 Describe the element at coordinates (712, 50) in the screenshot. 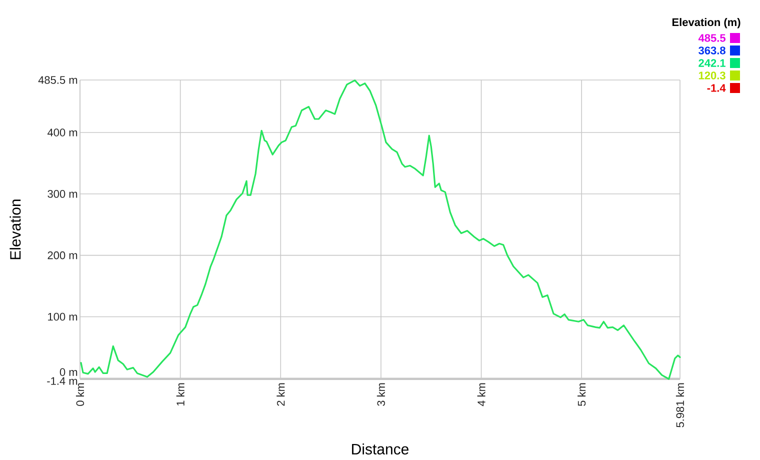

I see `color-bar-label: 363.8` at that location.